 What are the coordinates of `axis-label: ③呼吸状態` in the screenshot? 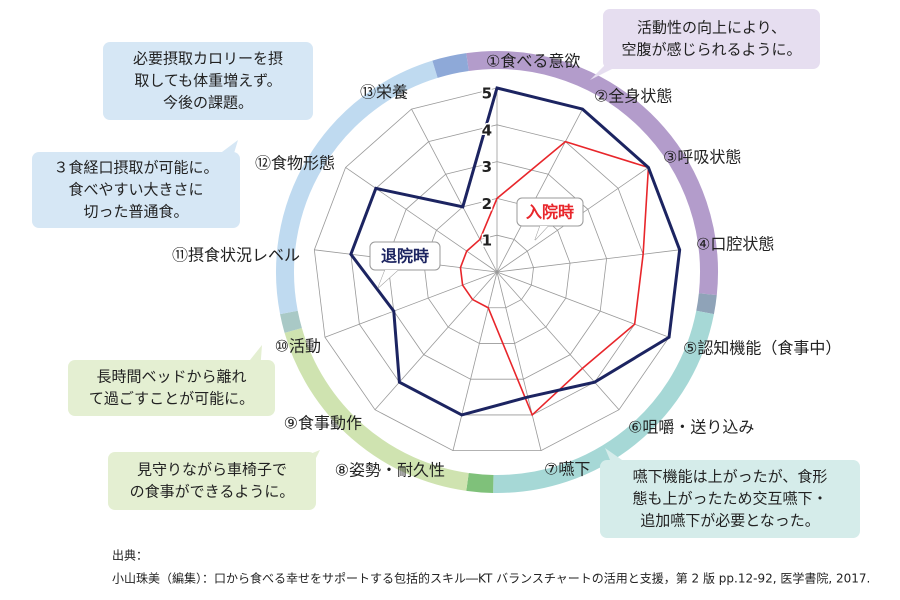 It's located at (702, 157).